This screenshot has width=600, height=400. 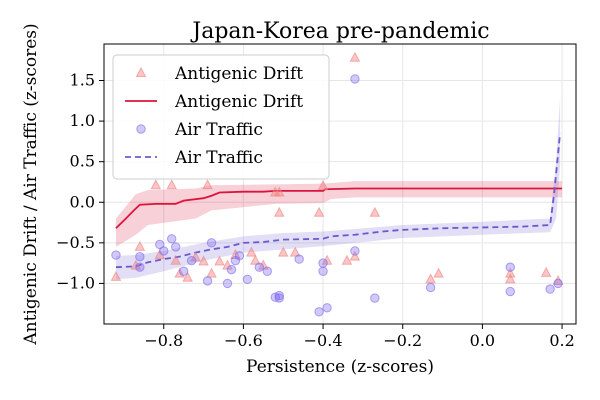 I want to click on legend-box, so click(x=221, y=117).